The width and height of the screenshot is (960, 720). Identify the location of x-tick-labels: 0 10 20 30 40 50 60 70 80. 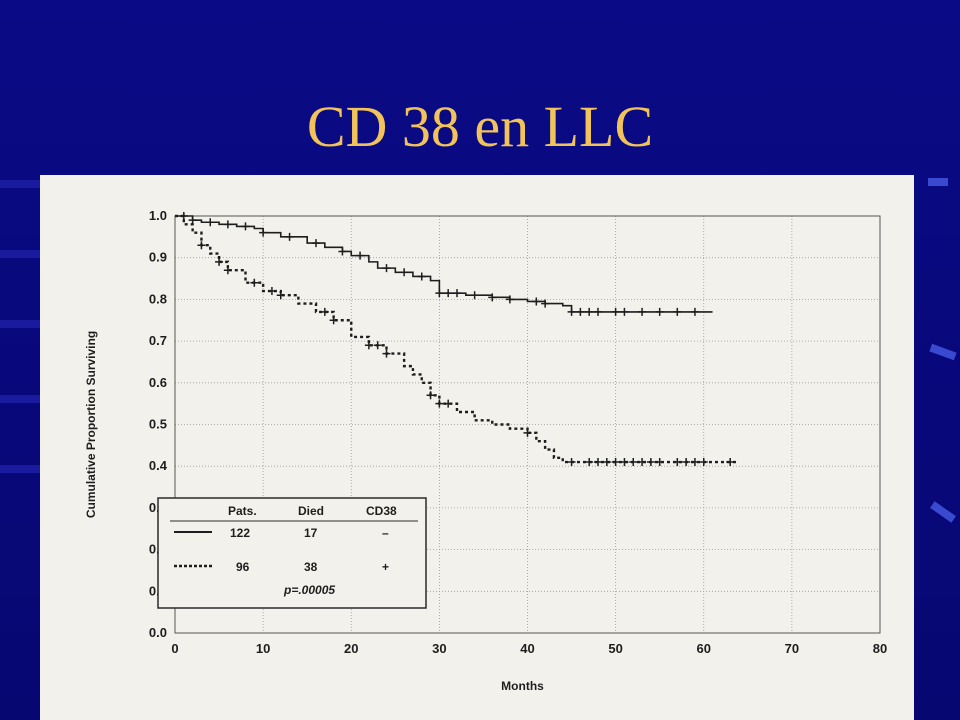
(529, 648).